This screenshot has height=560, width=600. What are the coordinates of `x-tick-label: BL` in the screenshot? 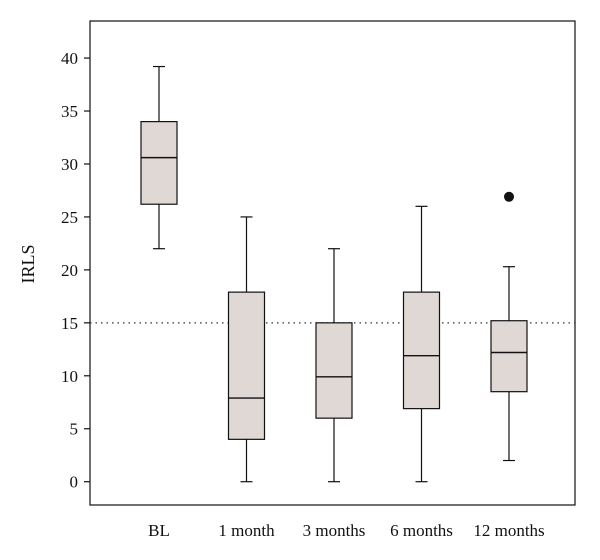 It's located at (159, 530).